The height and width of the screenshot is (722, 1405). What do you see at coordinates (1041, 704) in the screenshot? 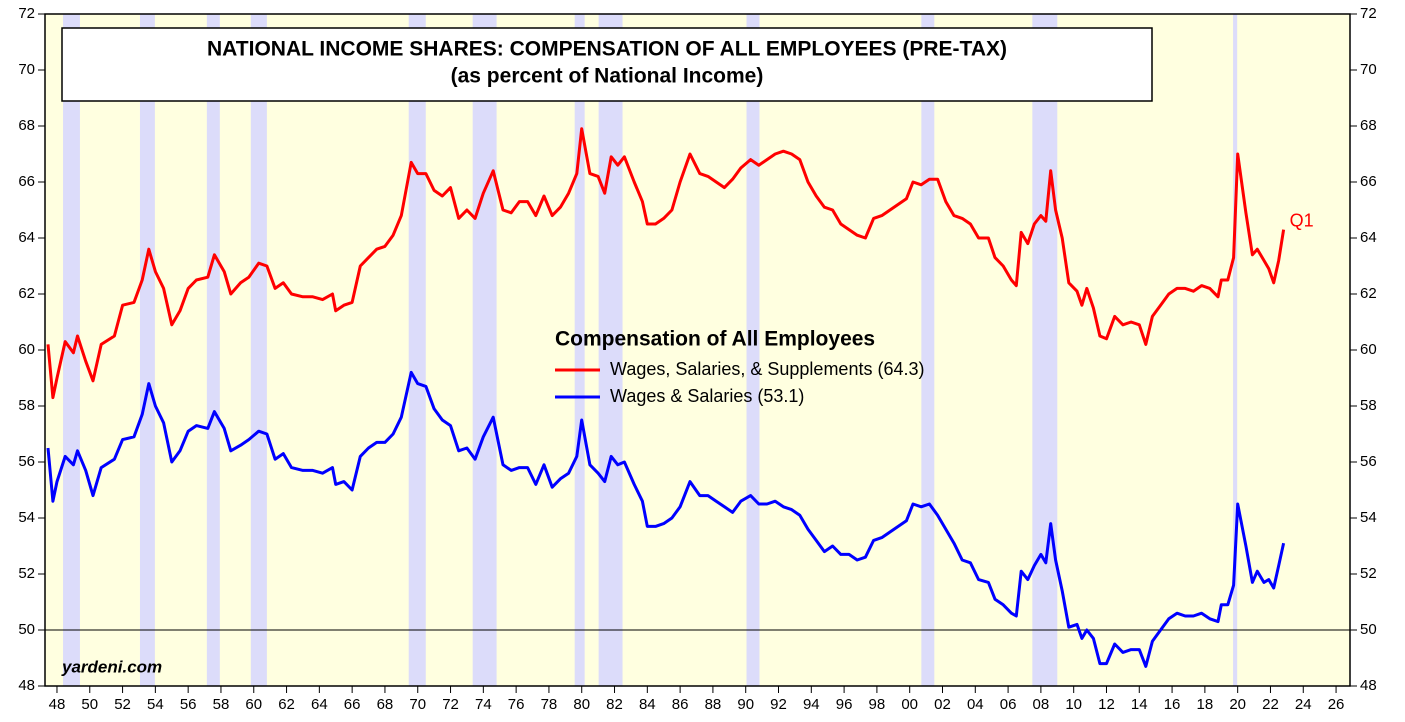
I see `x-tick-label: 08` at bounding box center [1041, 704].